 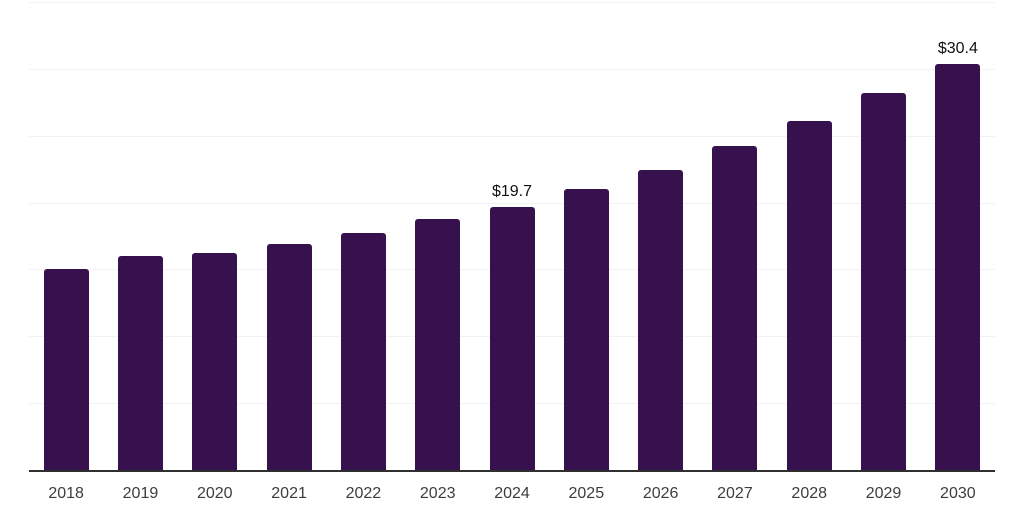 I want to click on bar-2027, so click(x=735, y=308).